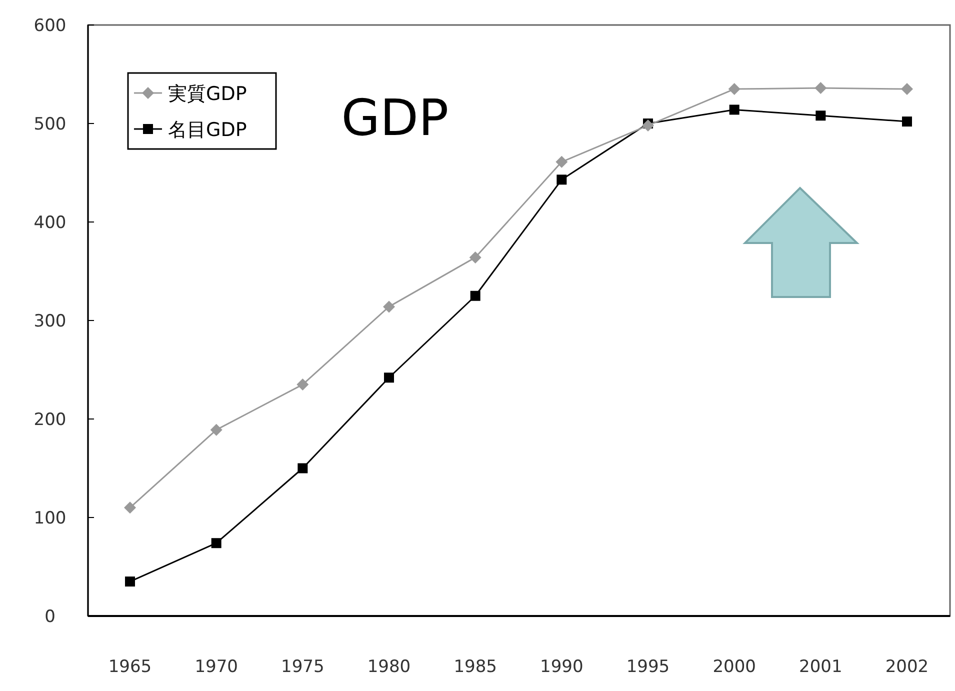  What do you see at coordinates (207, 130) in the screenshot?
I see `legend-label: 名目GDP` at bounding box center [207, 130].